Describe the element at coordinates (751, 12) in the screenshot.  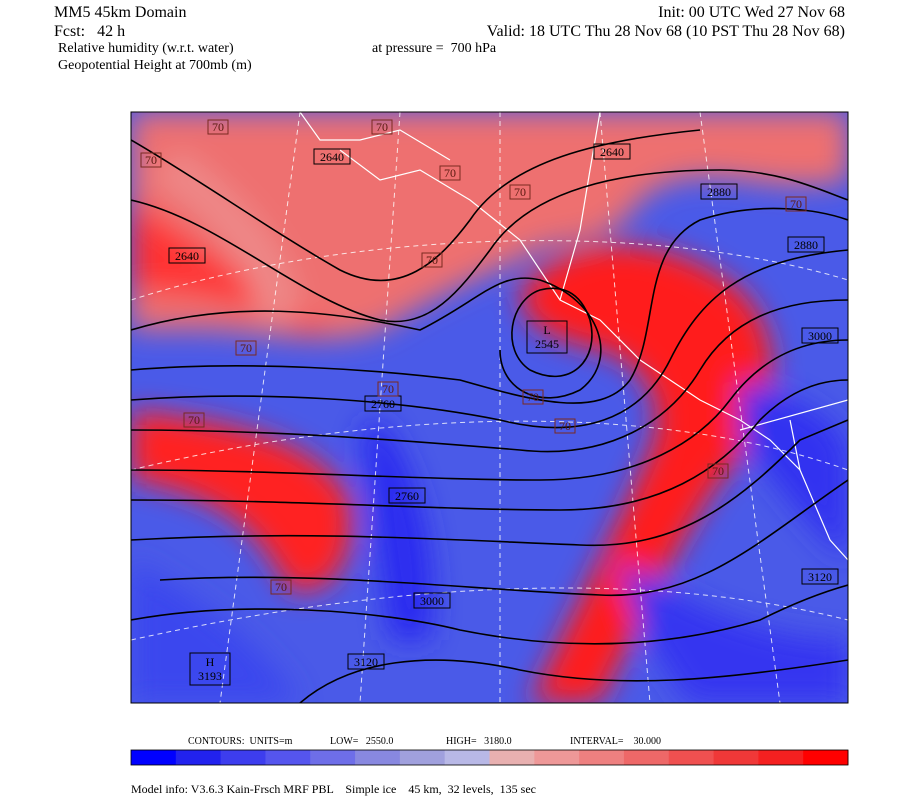
I see `init: Init: 00 UTC Wed 27 Nov 68` at that location.